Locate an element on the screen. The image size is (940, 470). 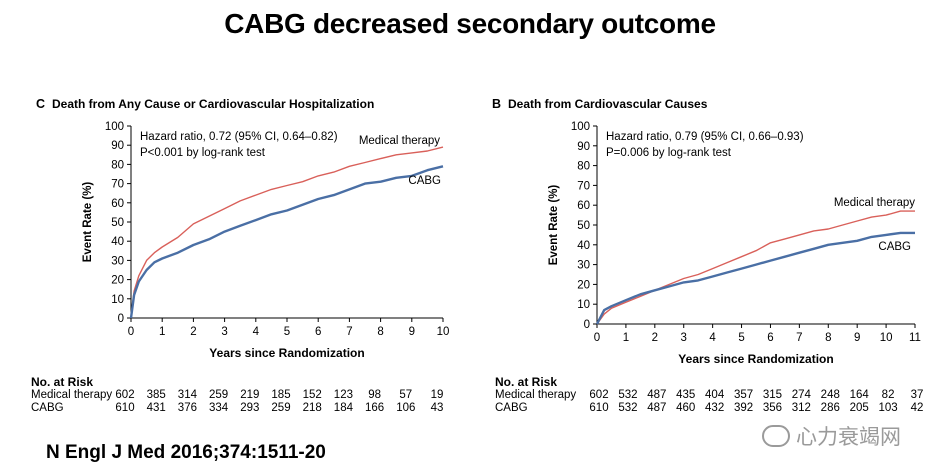
risk-cell: 314 is located at coordinates (187, 395).